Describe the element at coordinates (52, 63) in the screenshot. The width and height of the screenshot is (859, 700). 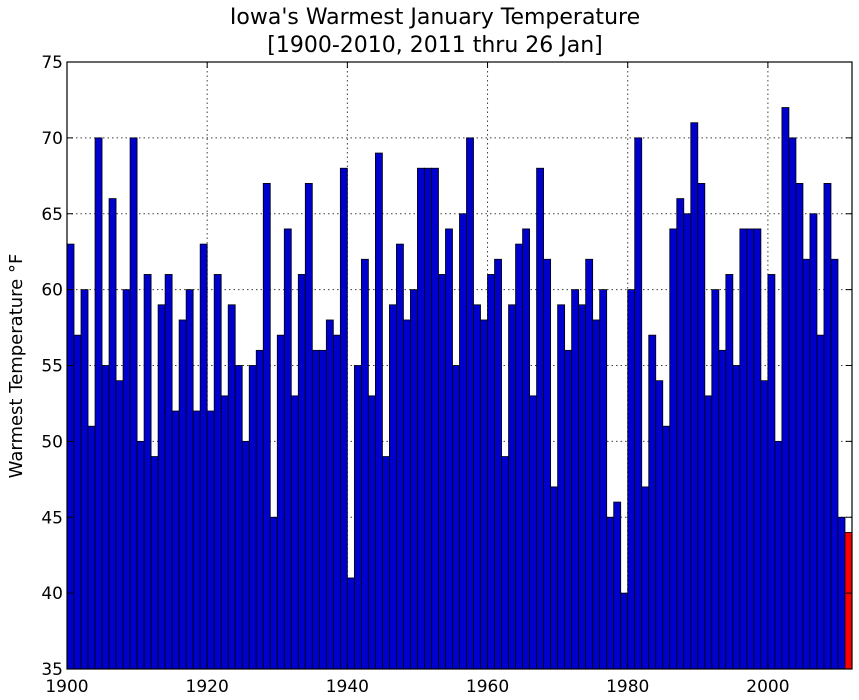
I see `y-tick-label: 75` at that location.